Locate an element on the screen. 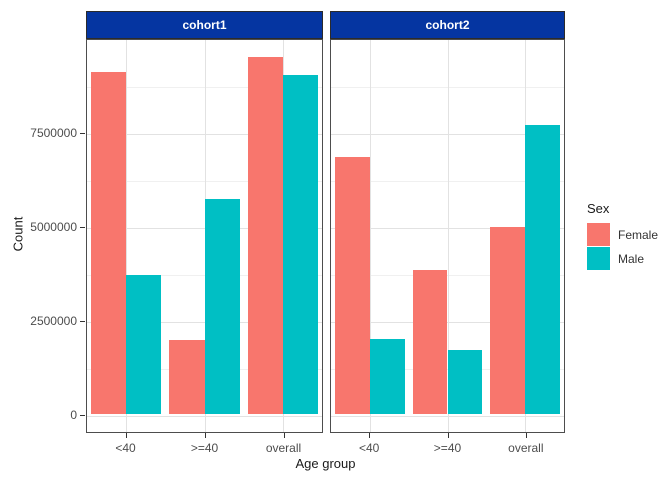  y-tick-label: 5000000 is located at coordinates (53, 226).